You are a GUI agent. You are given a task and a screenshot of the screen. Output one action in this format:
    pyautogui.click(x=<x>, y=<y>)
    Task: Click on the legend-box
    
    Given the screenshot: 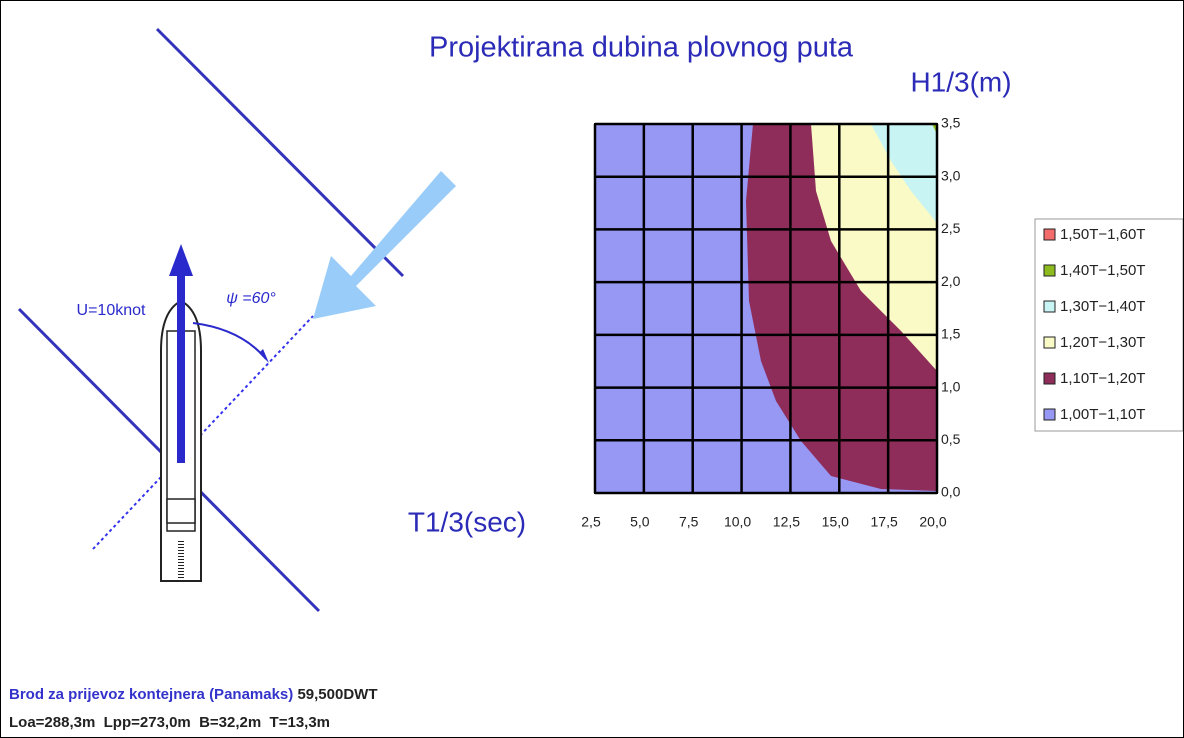 What is the action you would take?
    pyautogui.click(x=1108, y=325)
    